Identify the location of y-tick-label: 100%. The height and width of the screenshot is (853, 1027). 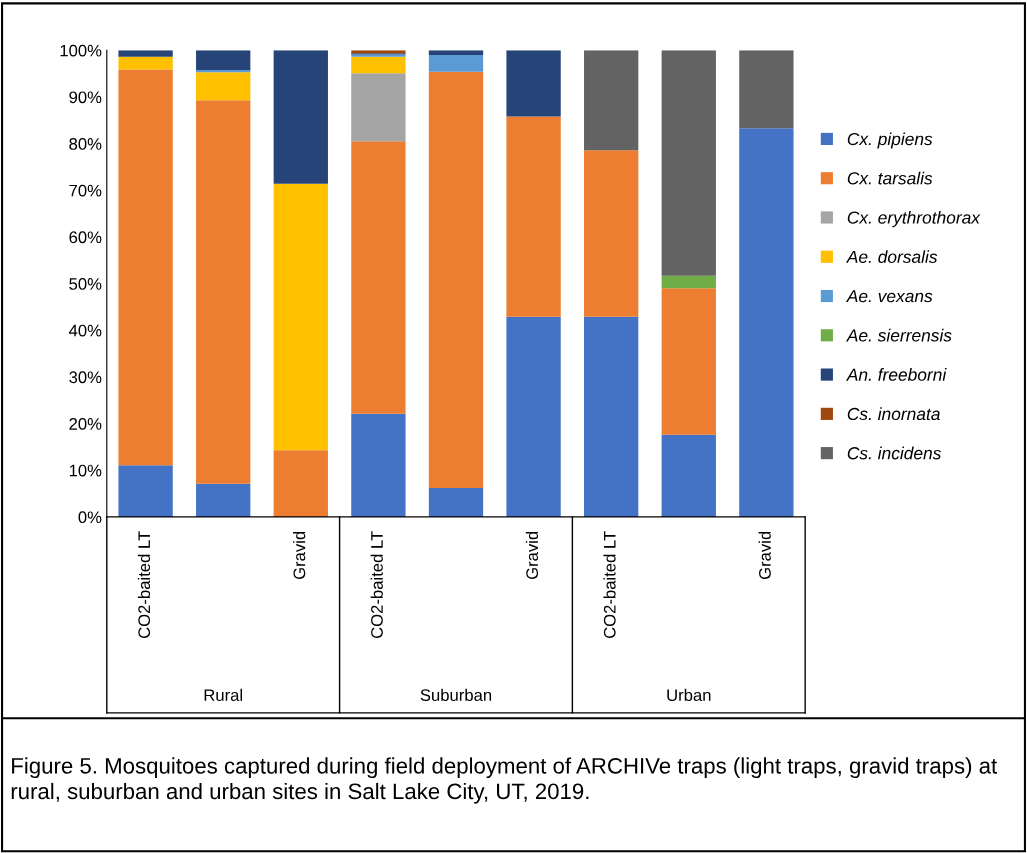
(81, 50).